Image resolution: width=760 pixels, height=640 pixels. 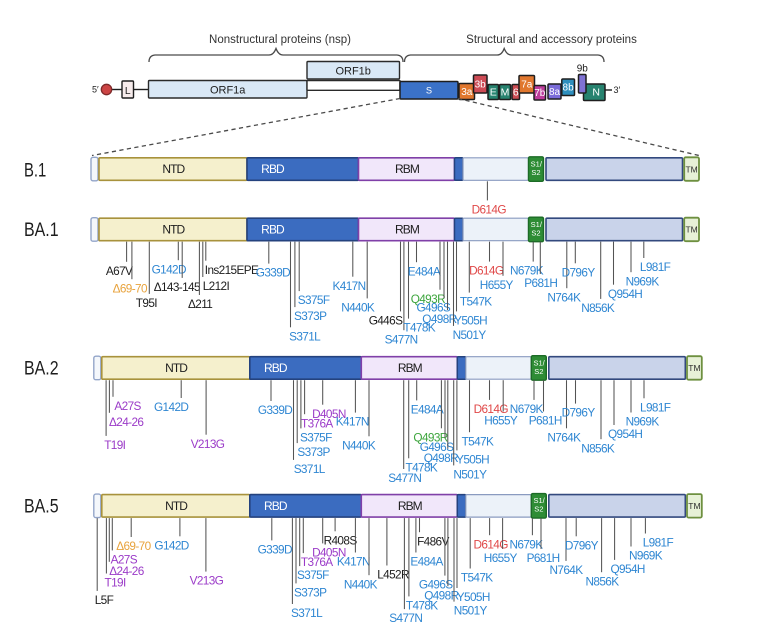 I want to click on svg-text: S375F, so click(x=313, y=575).